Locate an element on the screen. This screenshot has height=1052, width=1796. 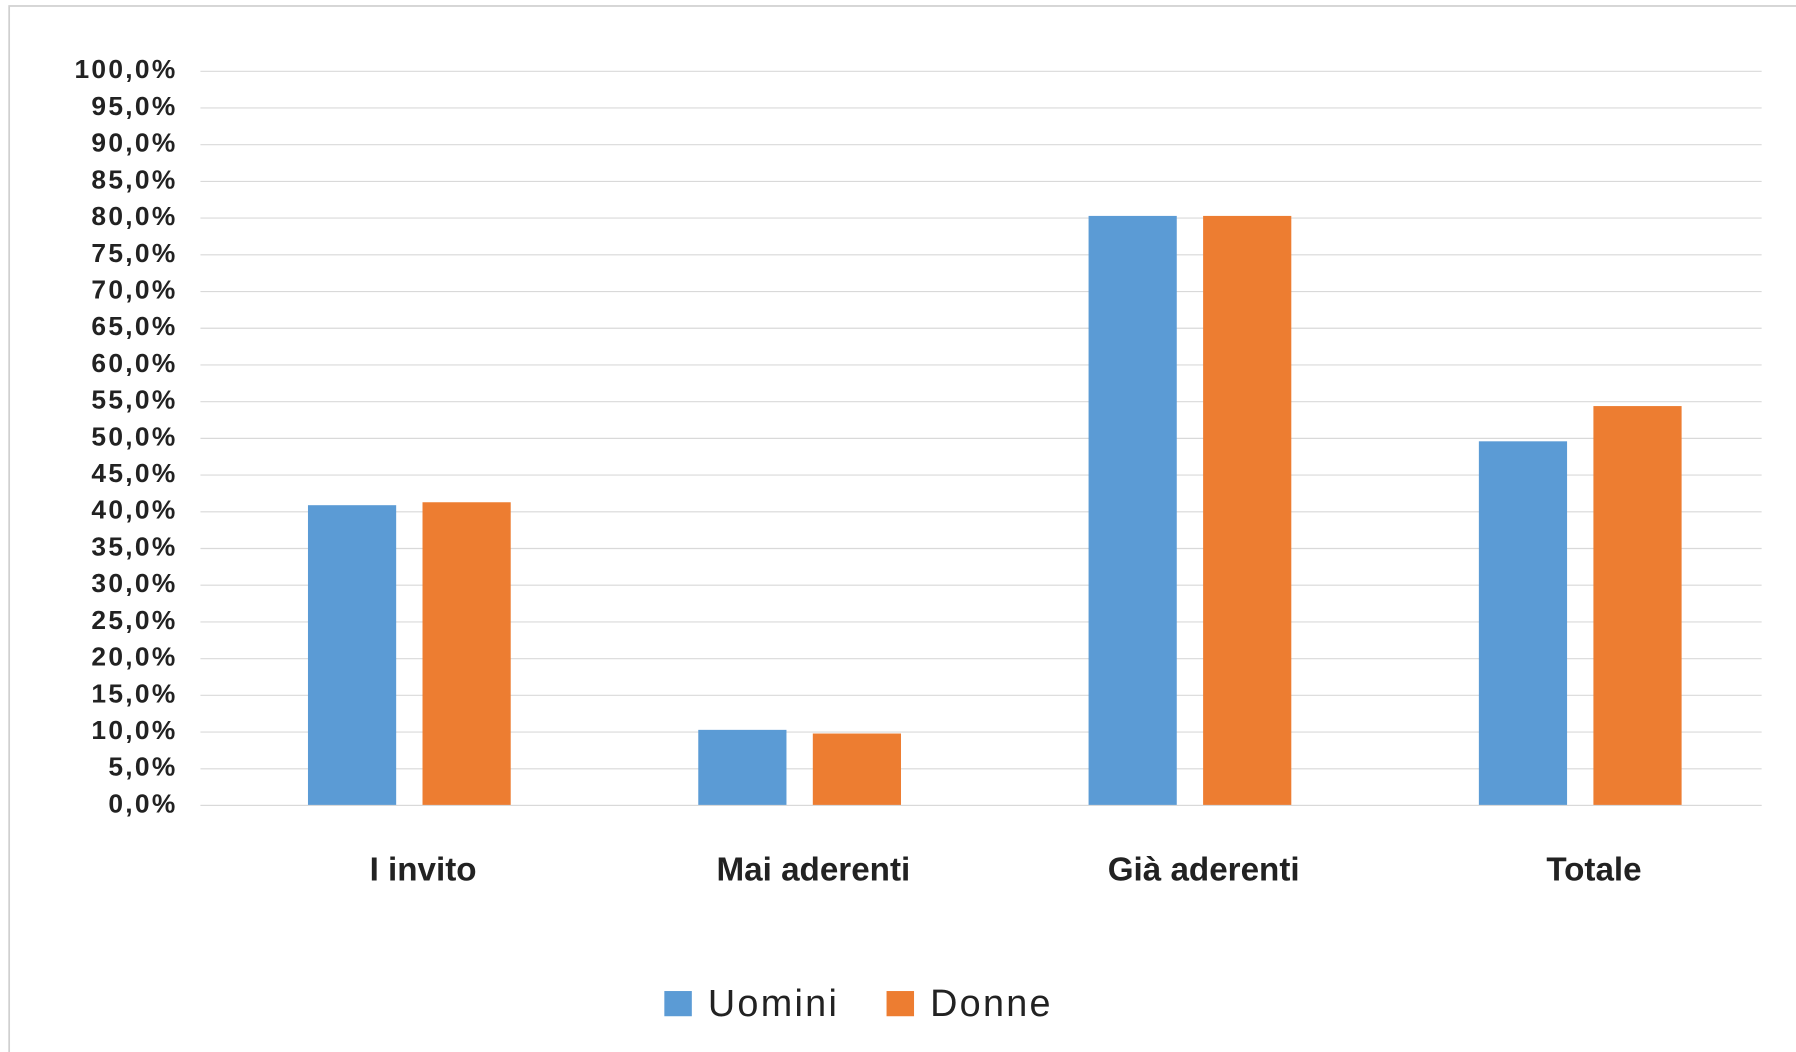
x-tick-label: Mai aderenti is located at coordinates (814, 870).